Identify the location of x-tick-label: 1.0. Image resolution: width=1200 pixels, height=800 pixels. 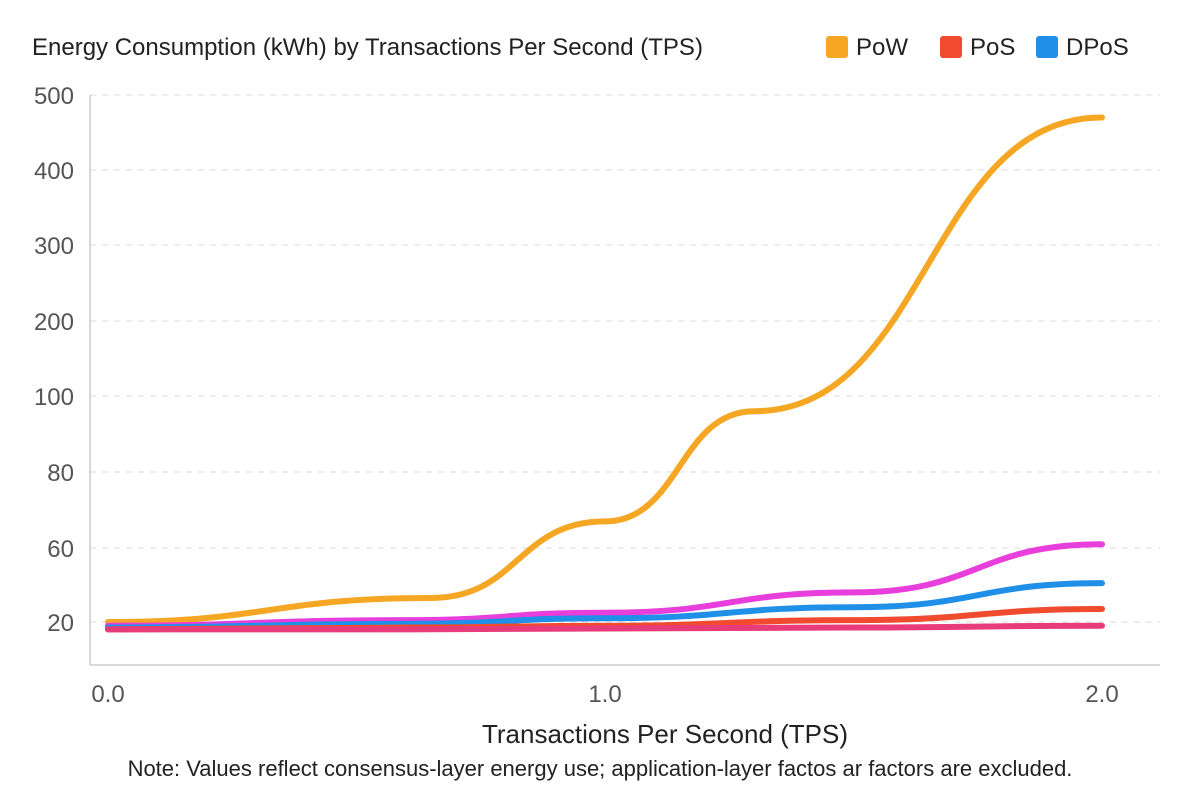
(604, 694).